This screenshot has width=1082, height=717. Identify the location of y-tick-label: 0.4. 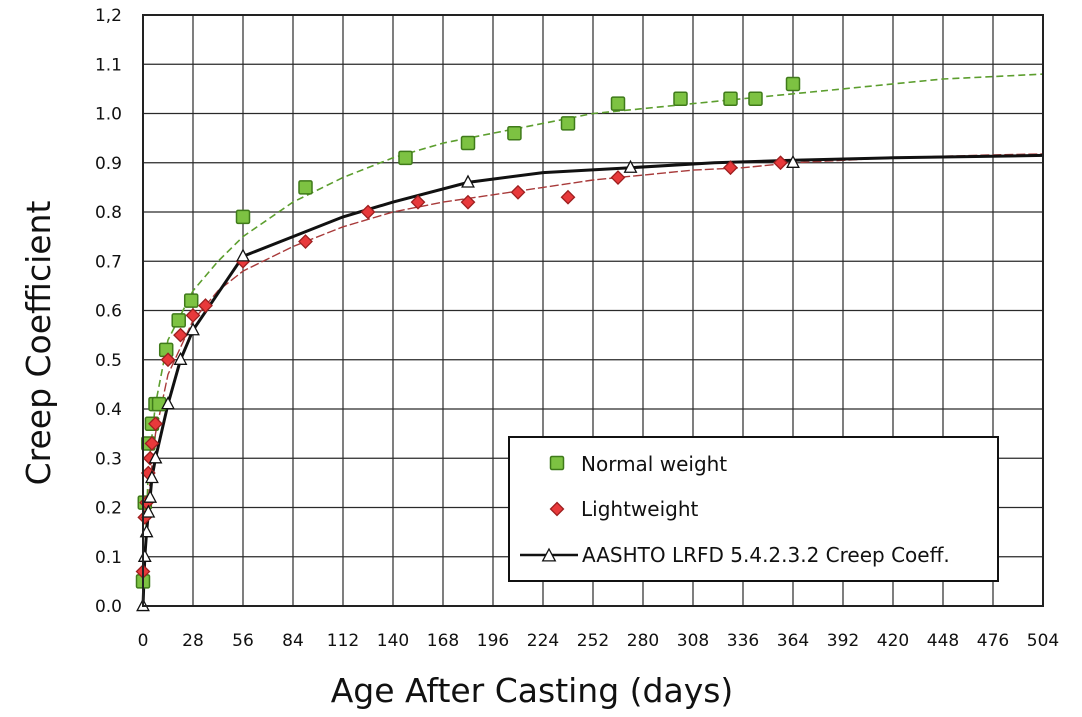
(108, 410).